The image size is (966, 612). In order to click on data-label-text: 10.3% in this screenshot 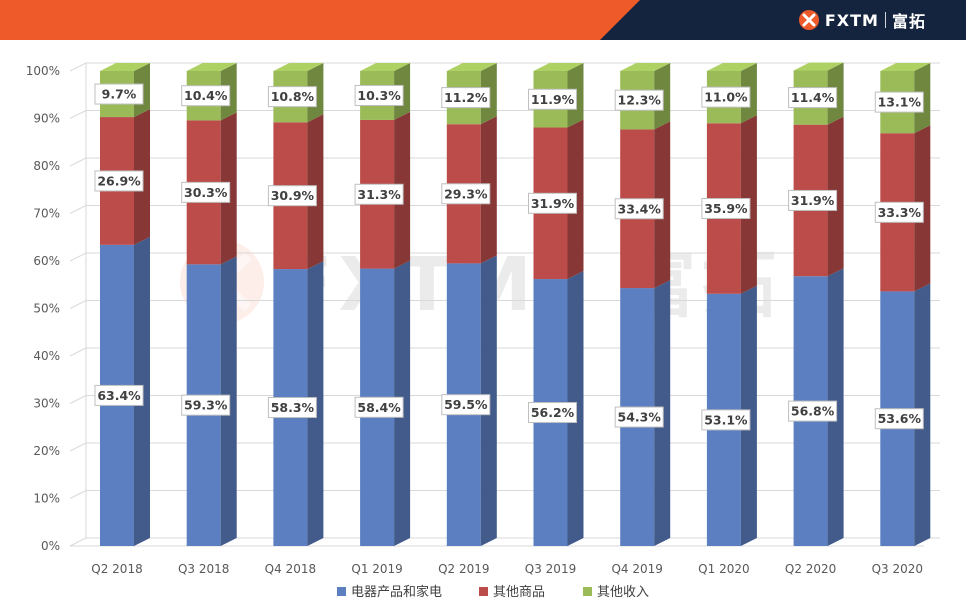, I will do `click(379, 95)`.